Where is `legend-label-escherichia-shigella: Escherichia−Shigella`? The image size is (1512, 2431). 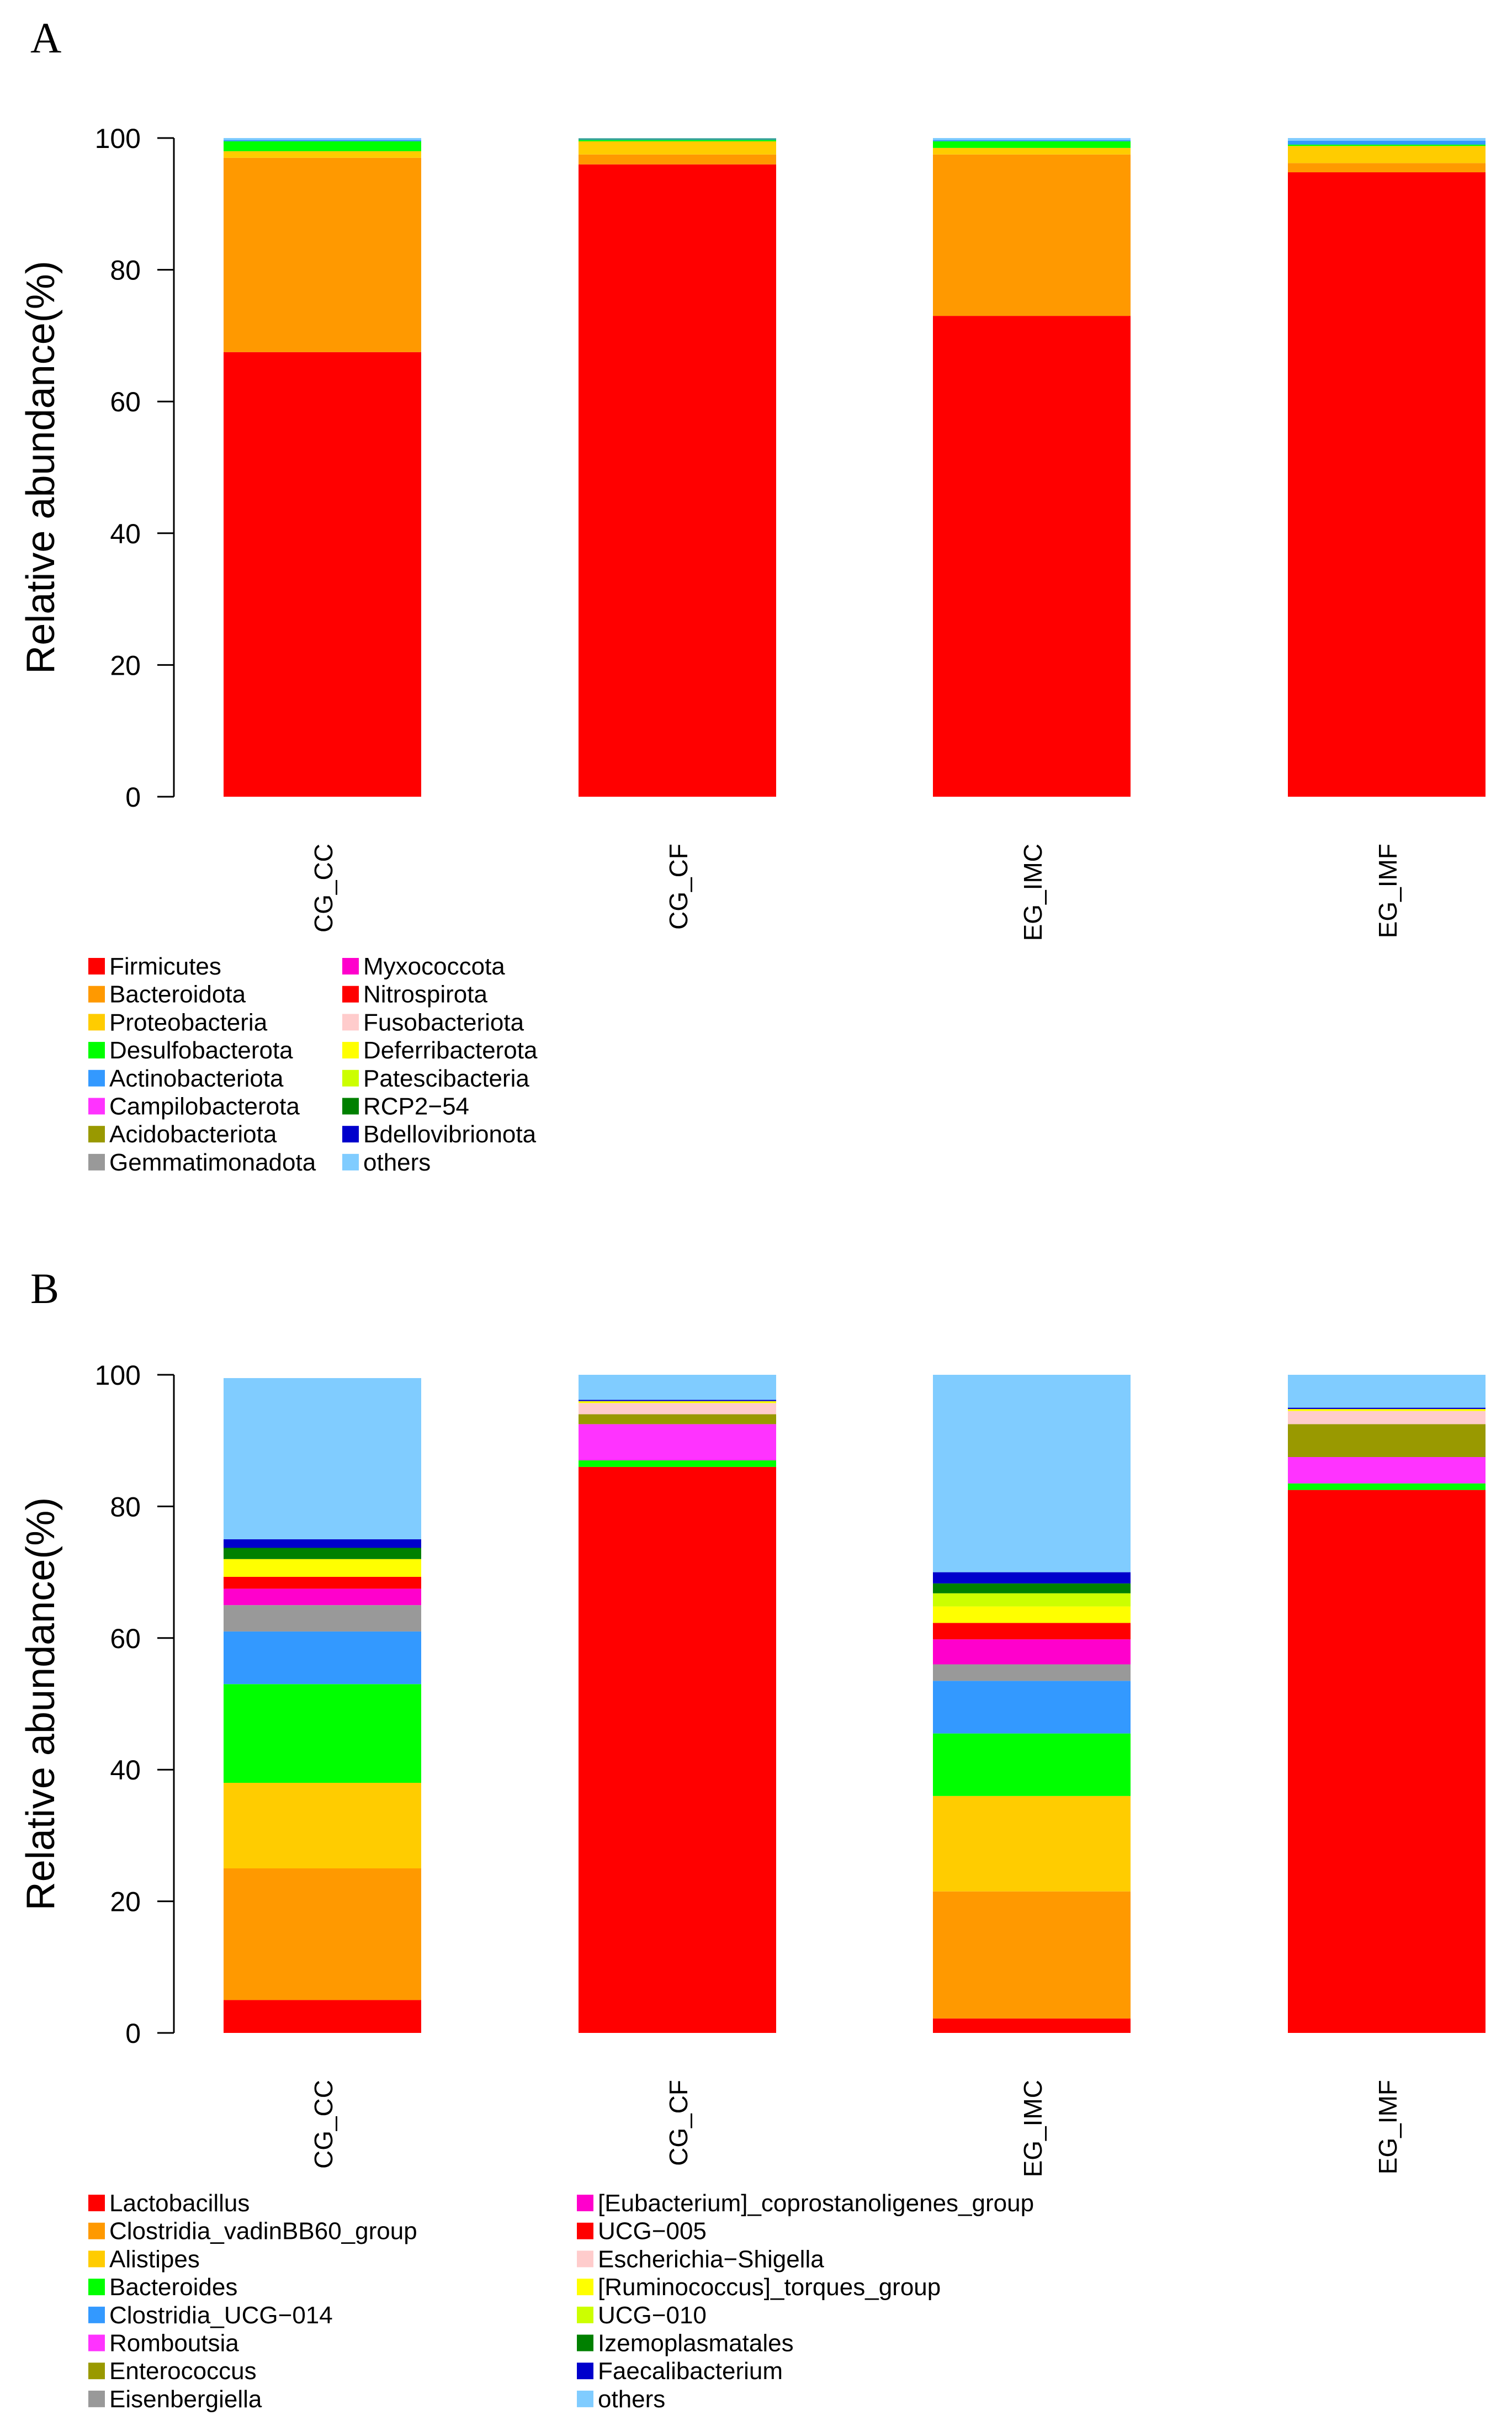
legend-label-escherichia-shigella: Escherichia−Shigella is located at coordinates (711, 2259).